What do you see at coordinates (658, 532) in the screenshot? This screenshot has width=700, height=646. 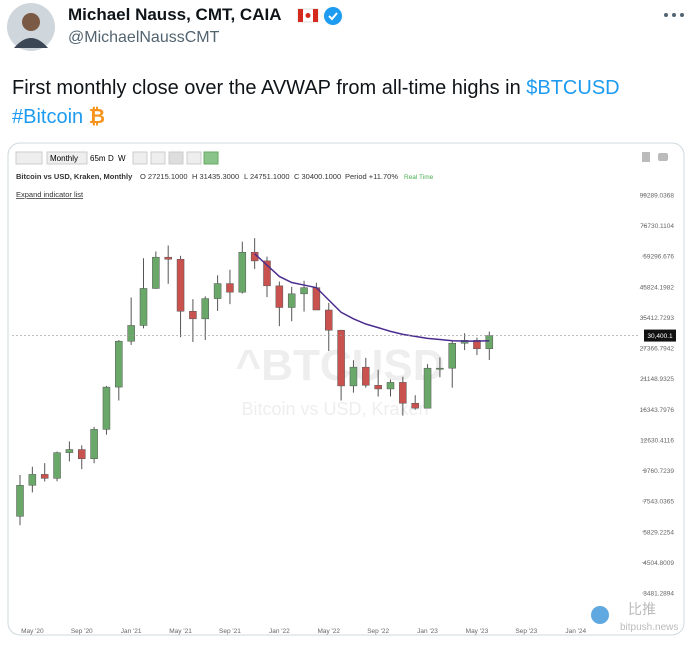 I see `y-tick-label: 5829.2254` at bounding box center [658, 532].